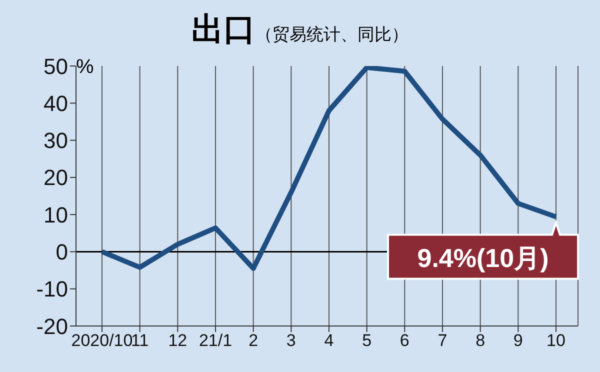  Describe the element at coordinates (140, 340) in the screenshot. I see `x-tick-label: 11` at that location.